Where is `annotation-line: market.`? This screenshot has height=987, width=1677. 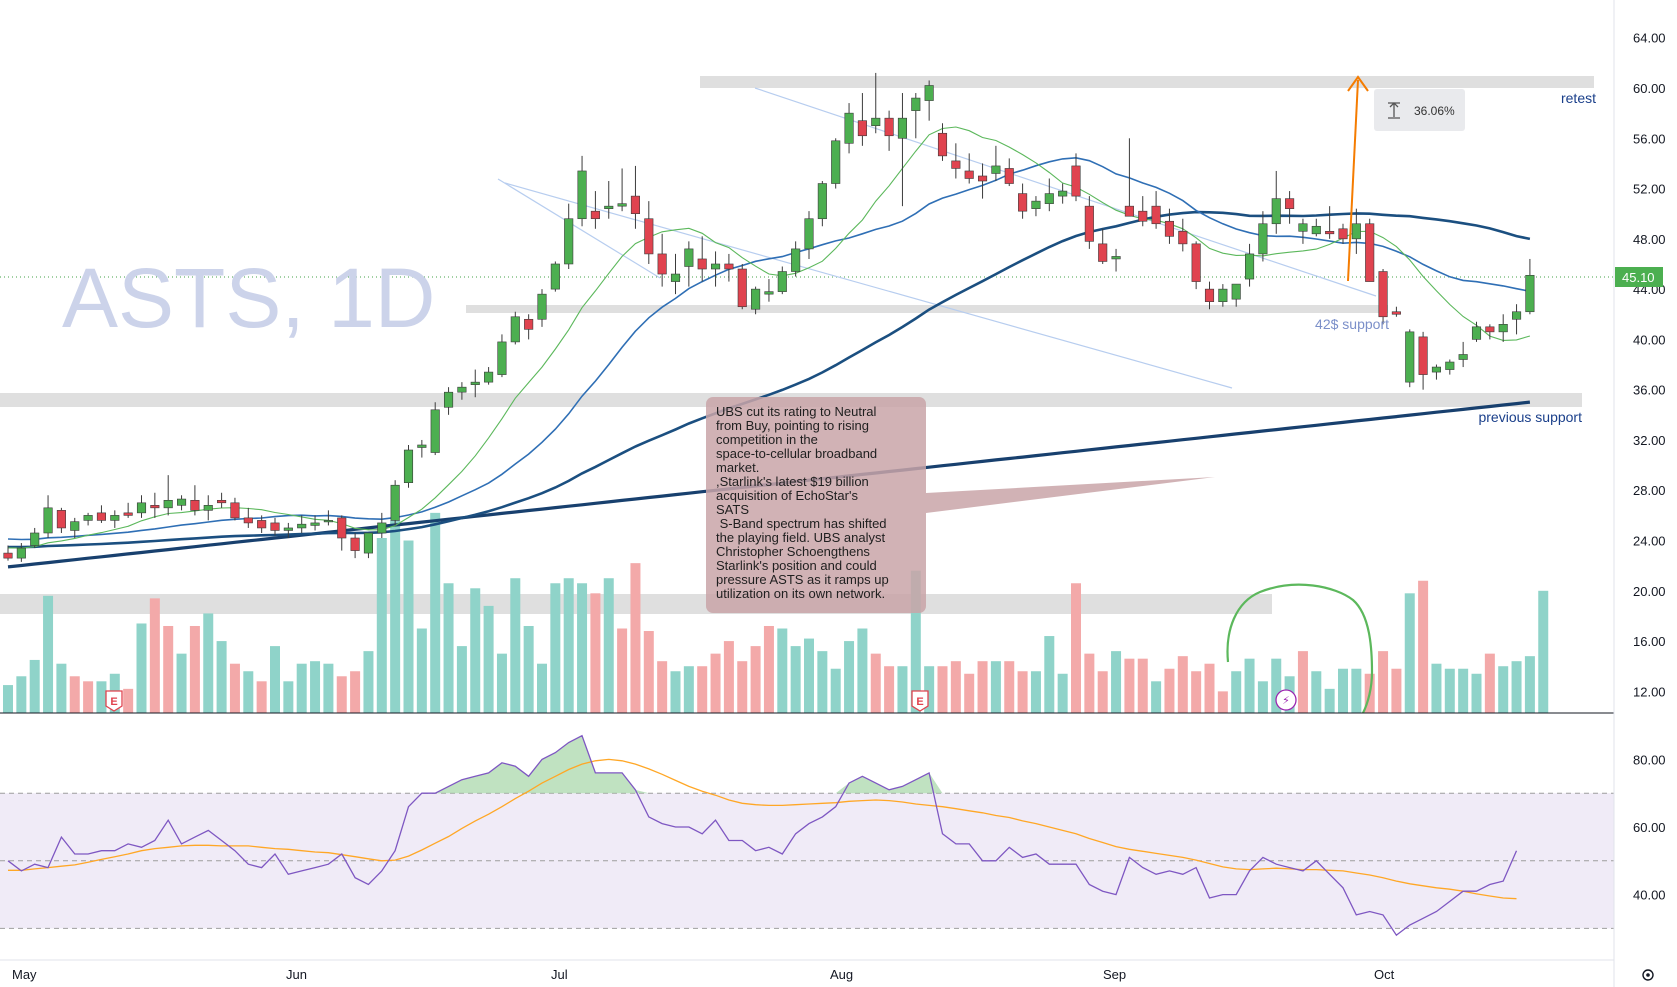
annotation-line: market. is located at coordinates (737, 467).